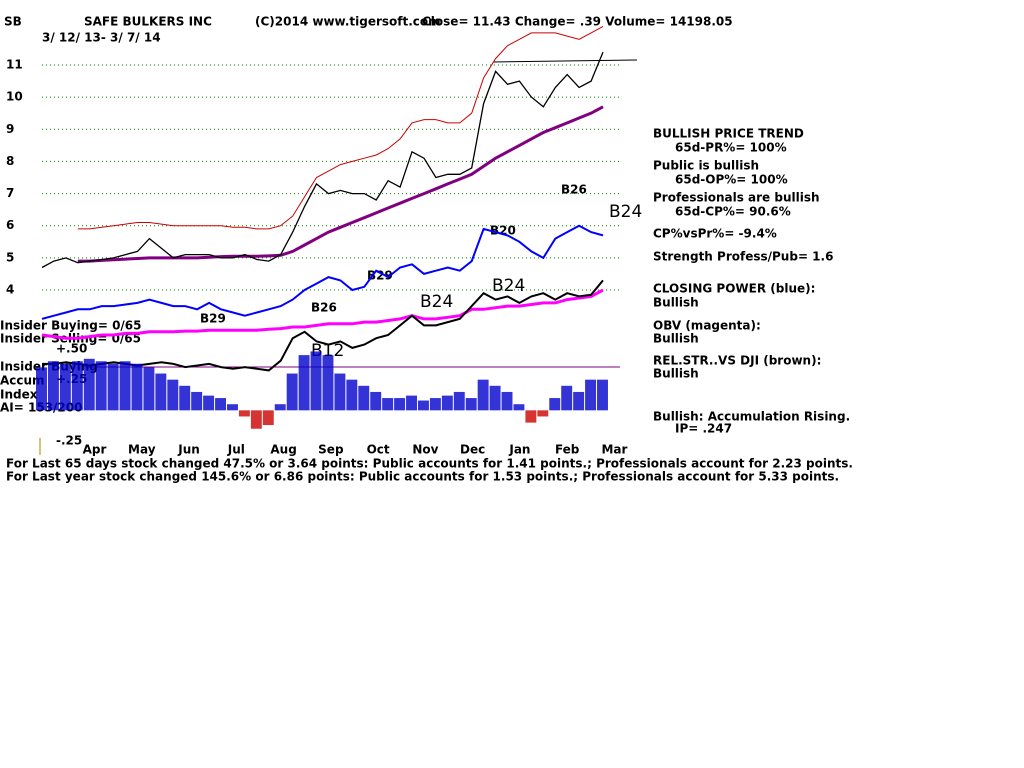 The image size is (1024, 768). Describe the element at coordinates (69, 441) in the screenshot. I see `y-tick-label: -.25` at that location.